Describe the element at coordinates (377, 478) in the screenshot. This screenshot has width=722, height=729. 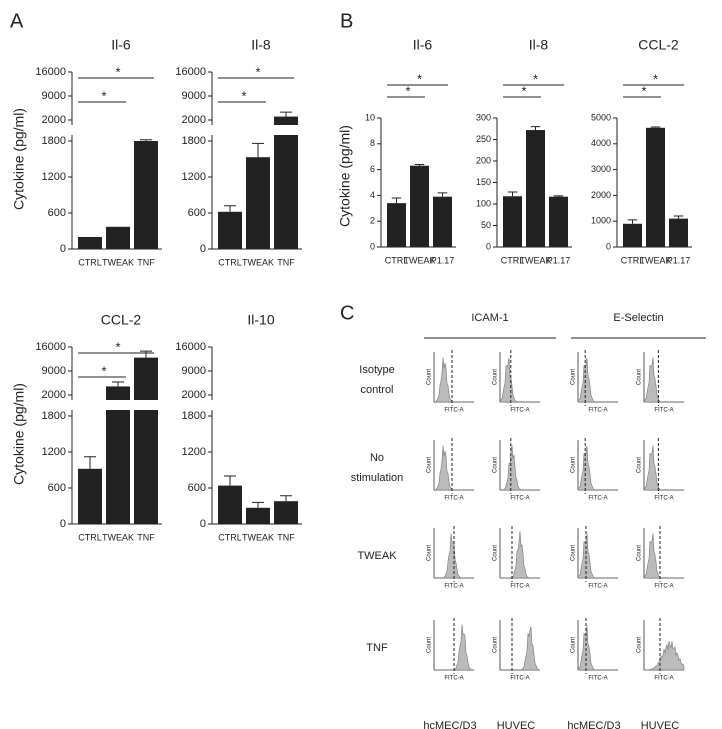
I see `row-label: stimulation` at that location.